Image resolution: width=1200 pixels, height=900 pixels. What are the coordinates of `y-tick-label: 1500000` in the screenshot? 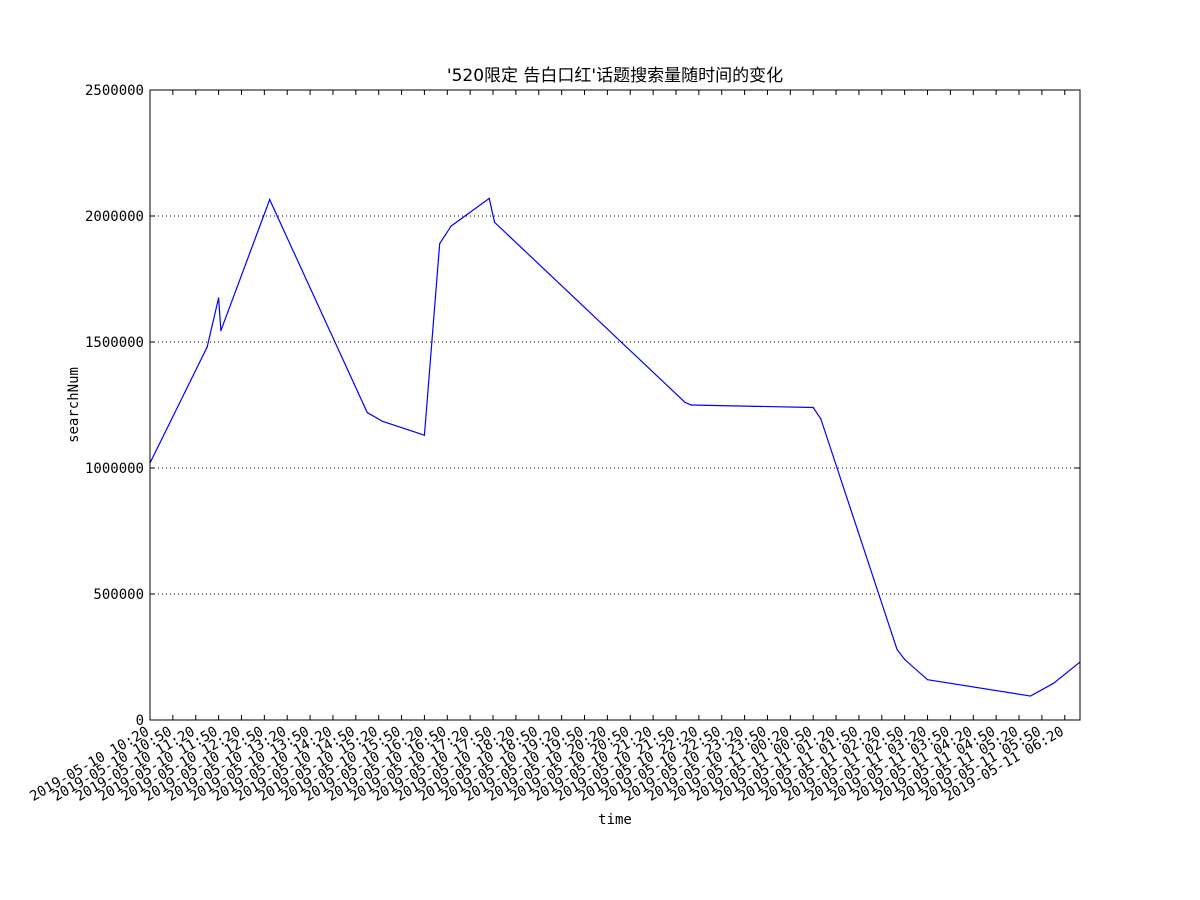 It's located at (114, 343).